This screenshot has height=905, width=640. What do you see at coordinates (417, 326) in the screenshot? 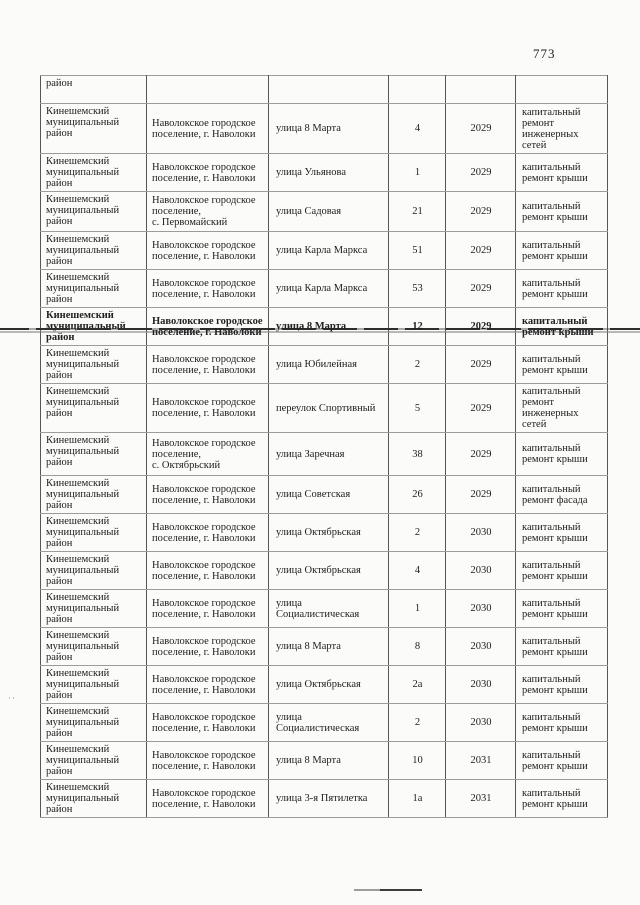
I see `cell-house: 12` at bounding box center [417, 326].